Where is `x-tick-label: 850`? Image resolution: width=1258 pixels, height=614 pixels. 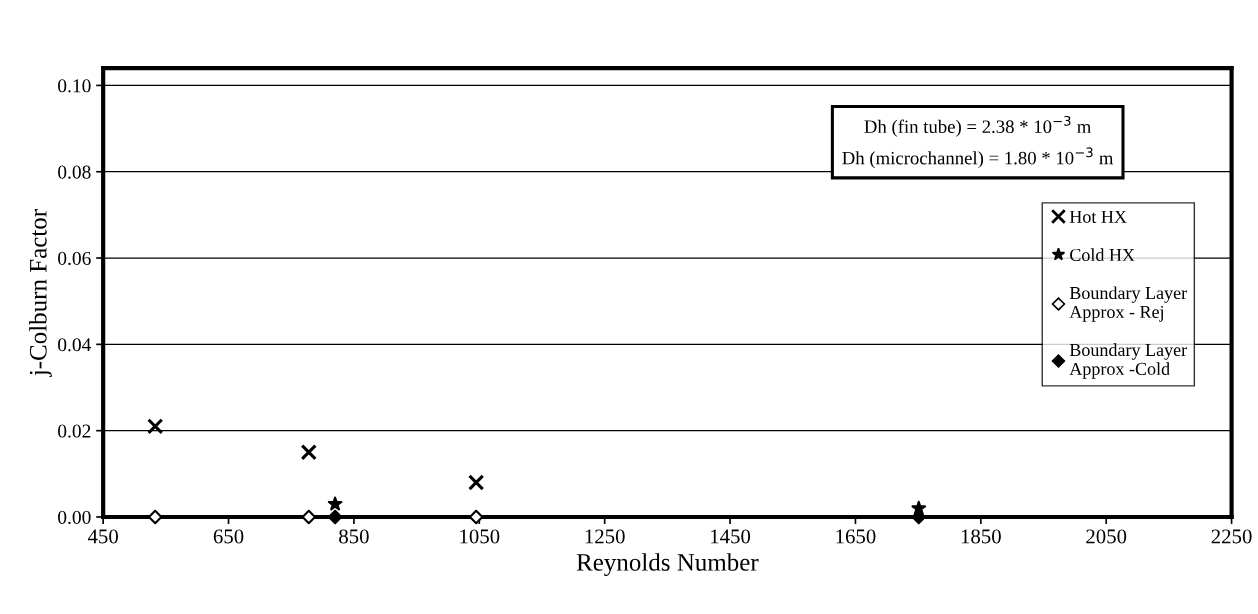
x-tick-label: 850 is located at coordinates (354, 536).